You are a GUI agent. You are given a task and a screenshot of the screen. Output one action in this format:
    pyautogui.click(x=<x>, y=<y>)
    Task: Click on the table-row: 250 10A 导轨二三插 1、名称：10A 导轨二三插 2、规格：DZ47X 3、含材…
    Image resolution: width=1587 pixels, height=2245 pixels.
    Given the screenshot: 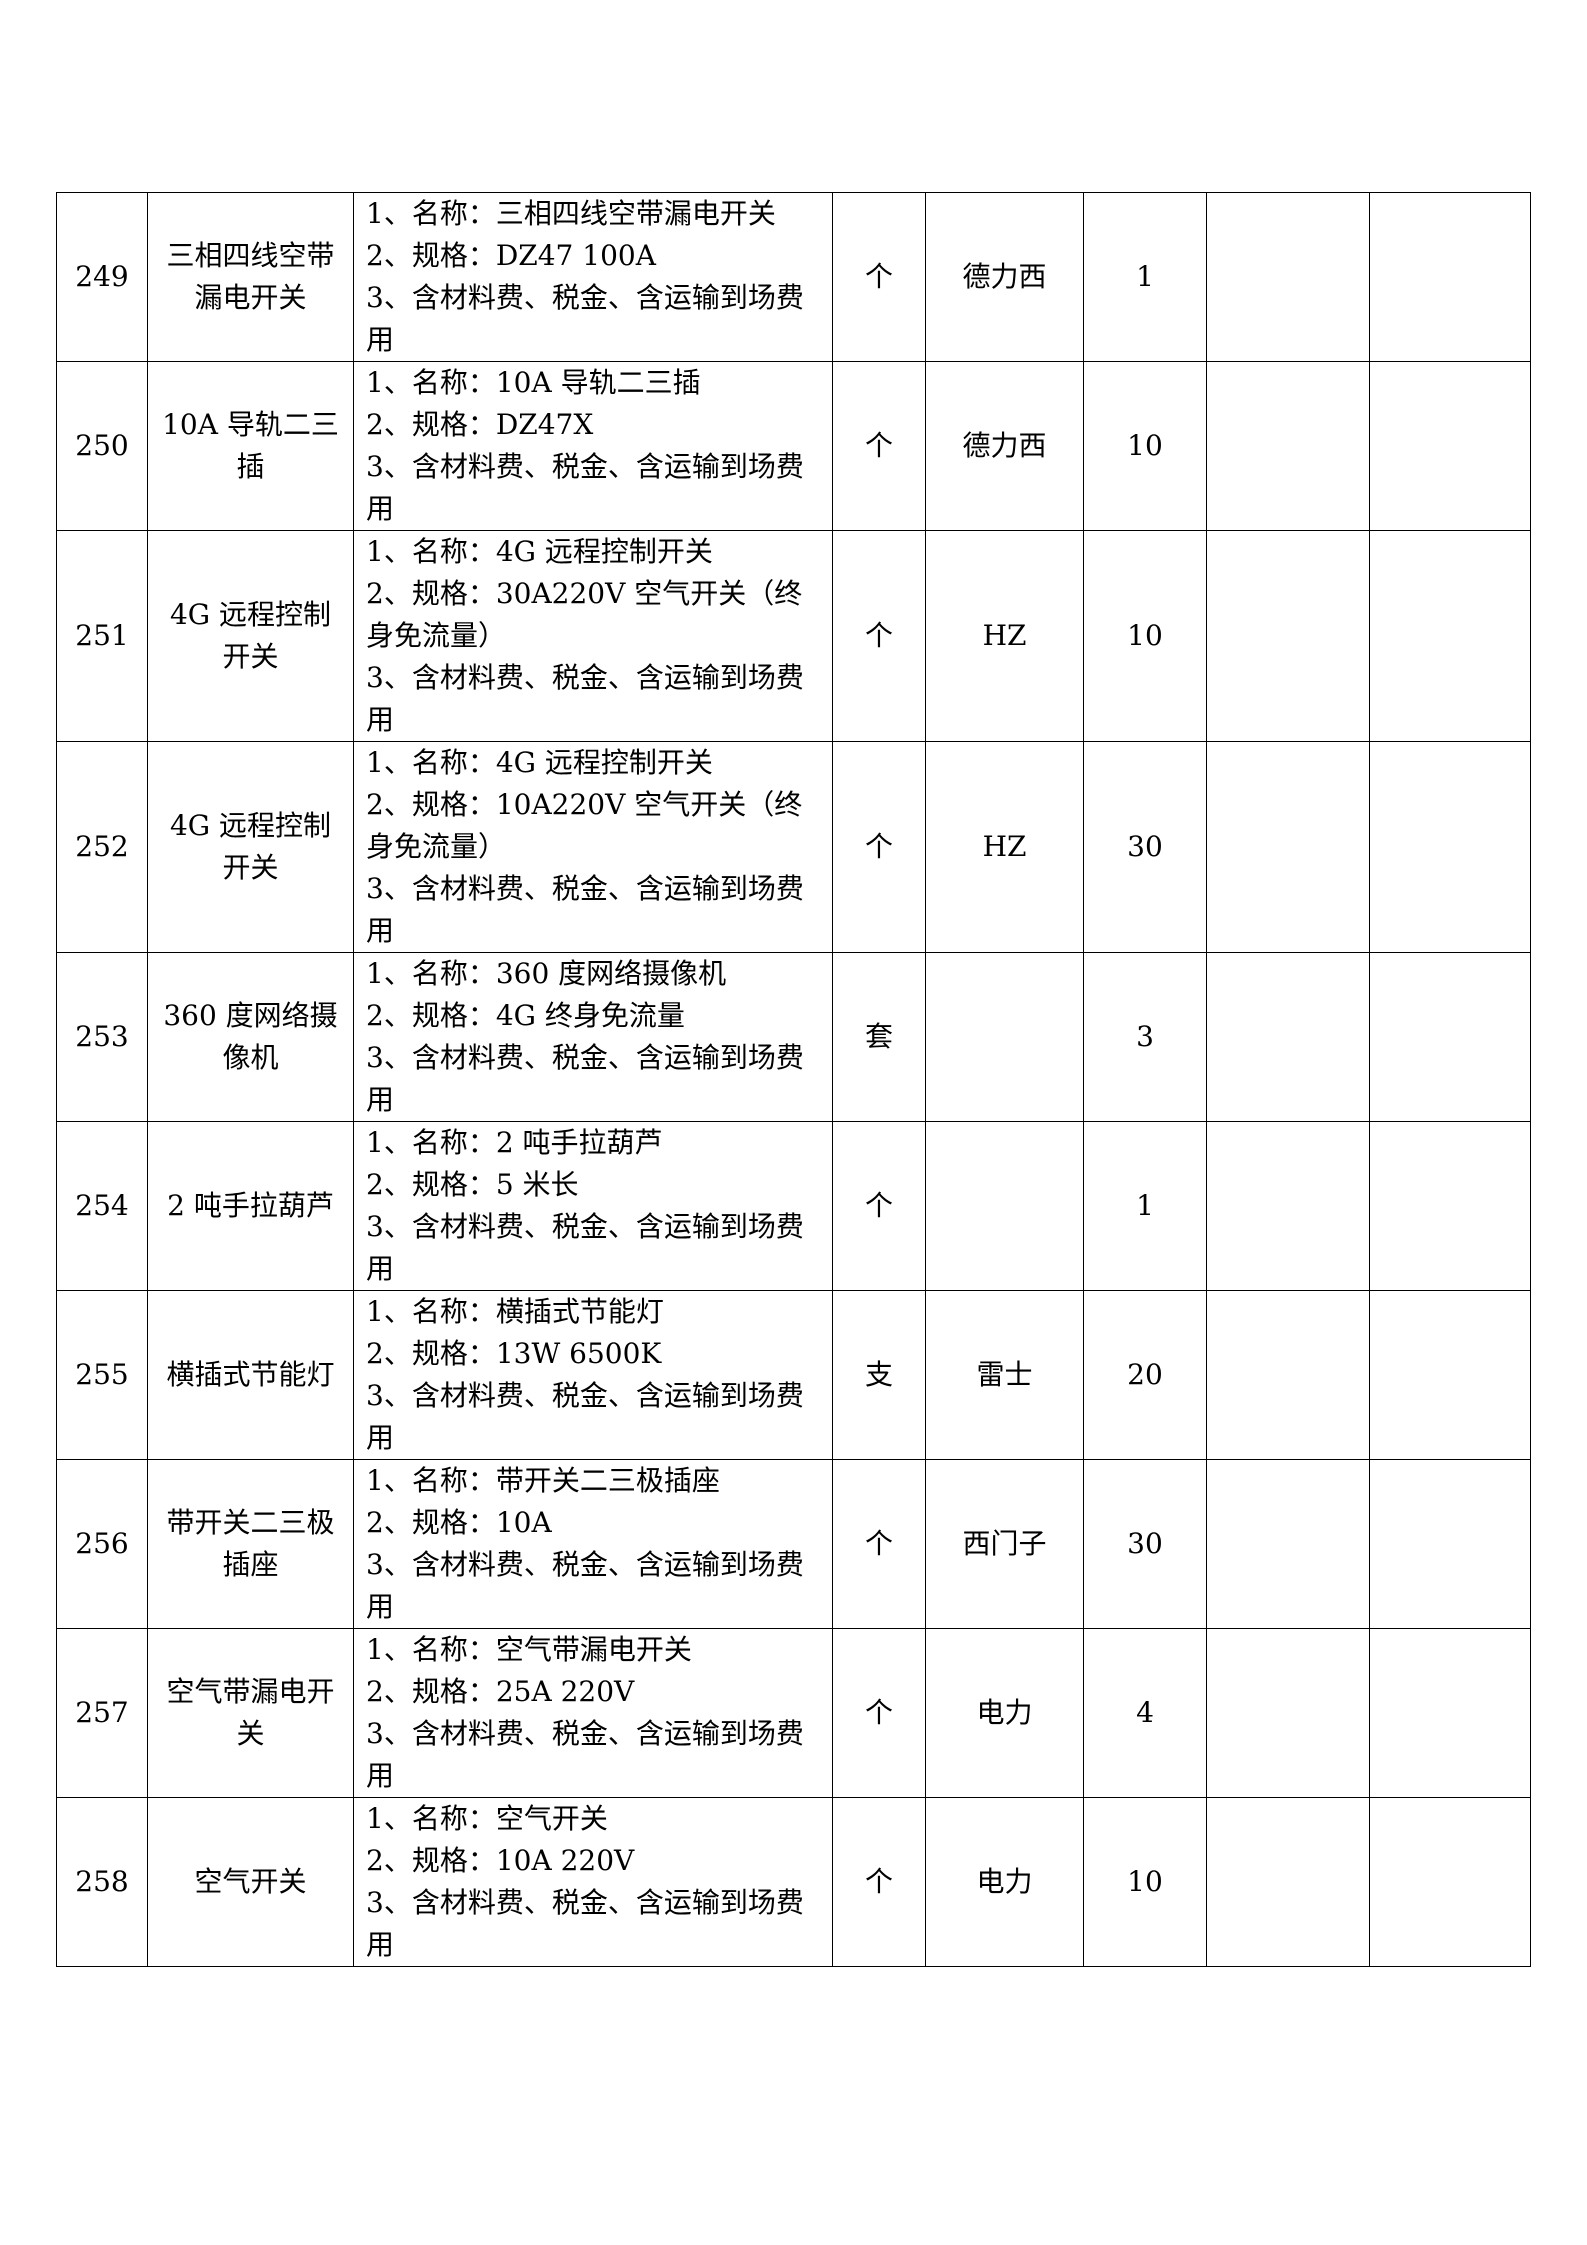 What is the action you would take?
    pyautogui.click(x=793, y=446)
    